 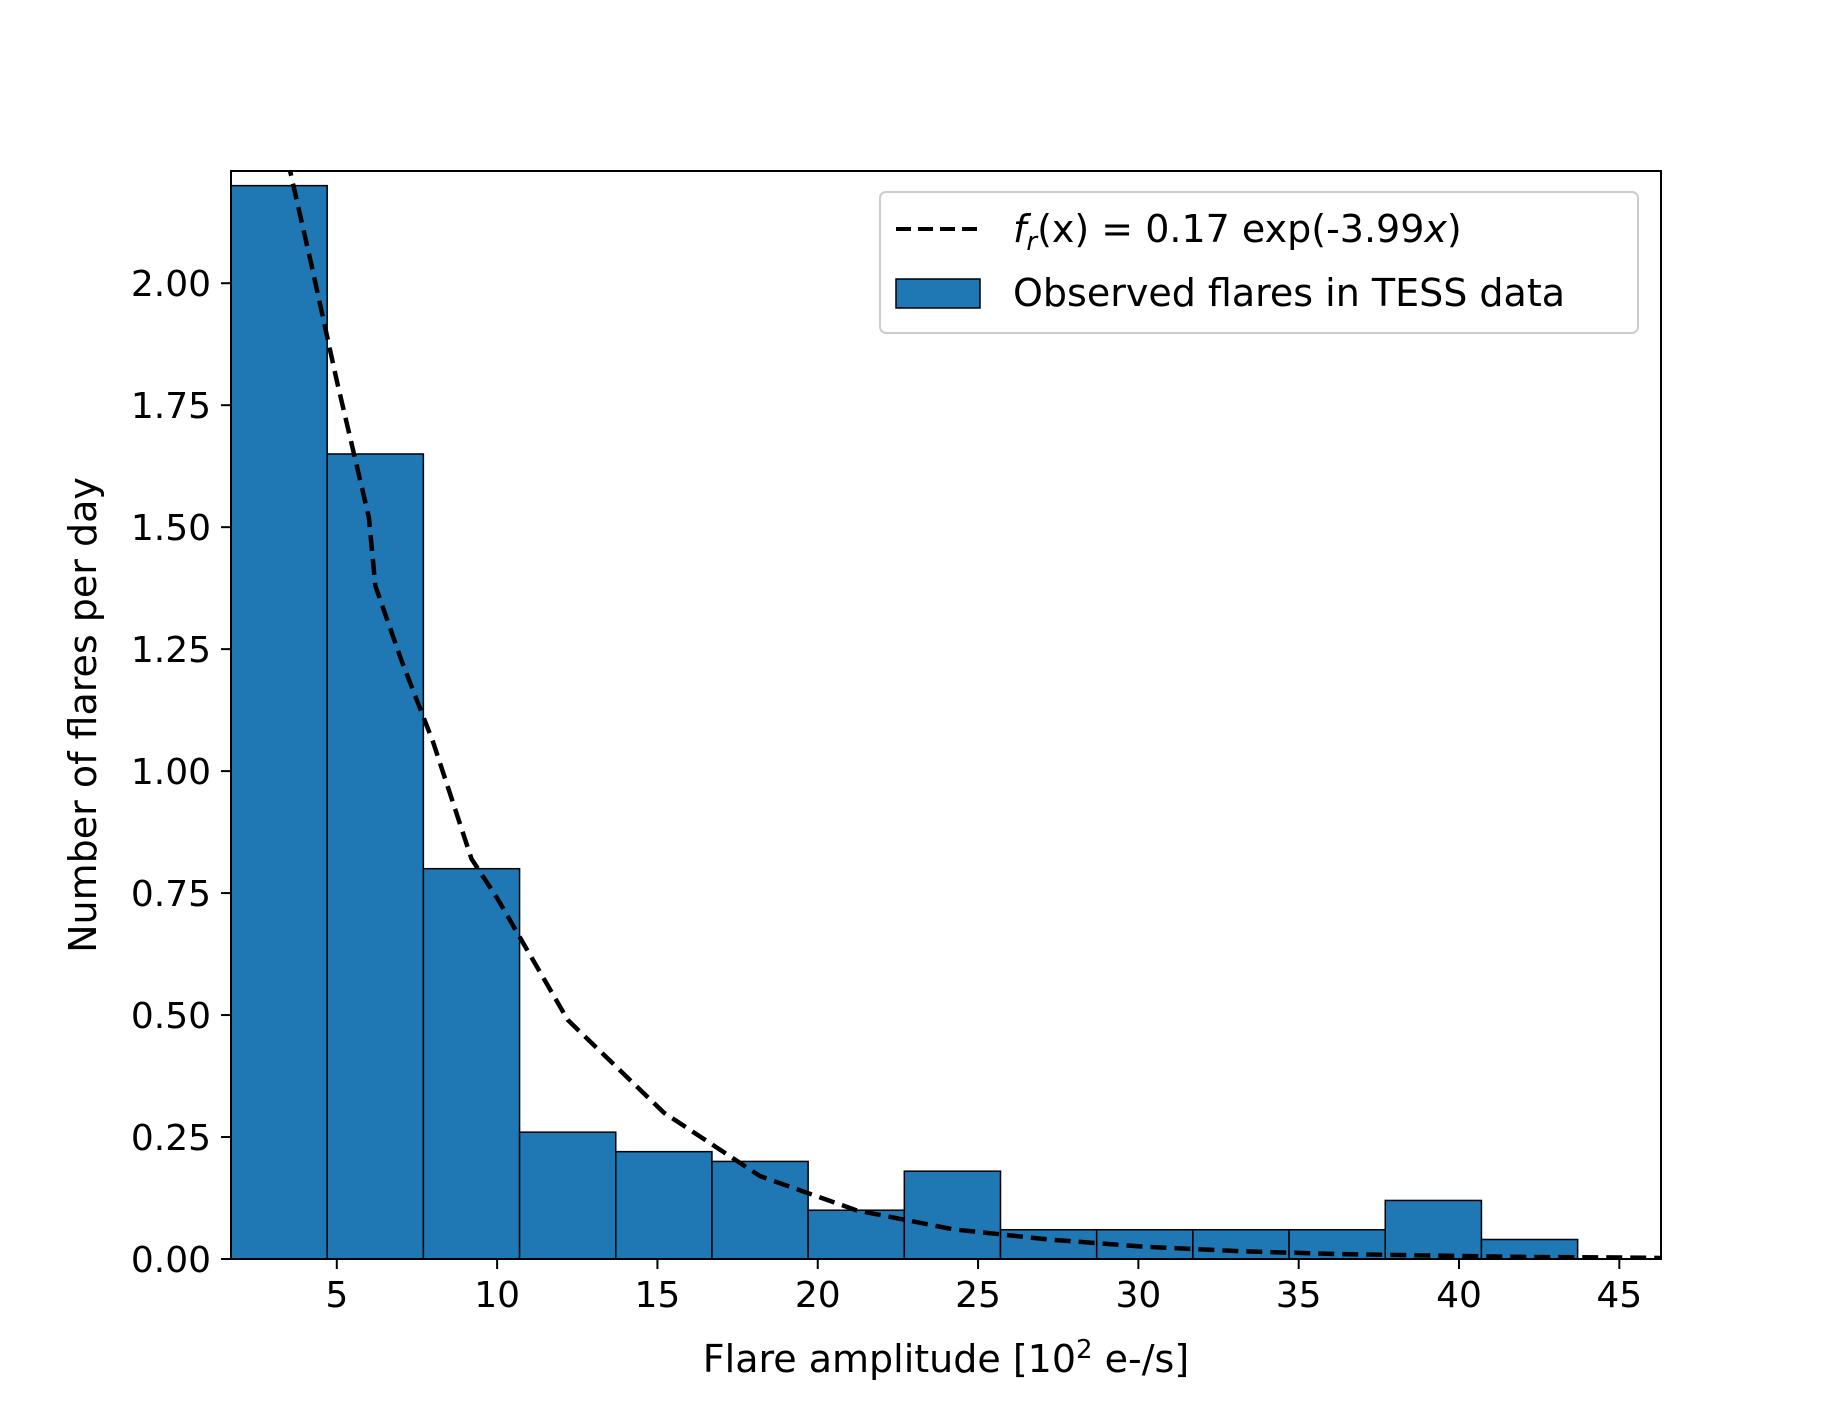 What do you see at coordinates (1459, 1295) in the screenshot?
I see `x-tick-label: 40` at bounding box center [1459, 1295].